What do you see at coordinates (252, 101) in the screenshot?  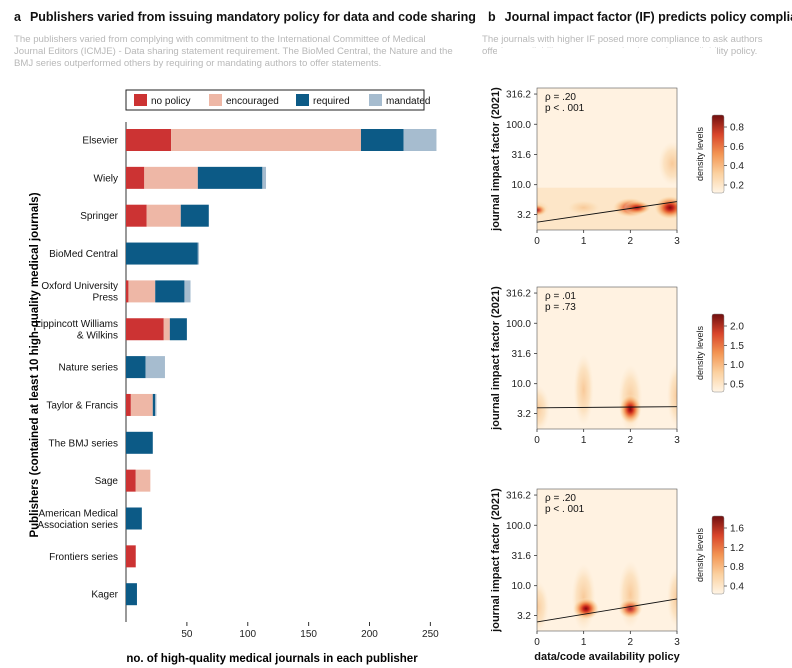 I see `legend-label: encouraged` at bounding box center [252, 101].